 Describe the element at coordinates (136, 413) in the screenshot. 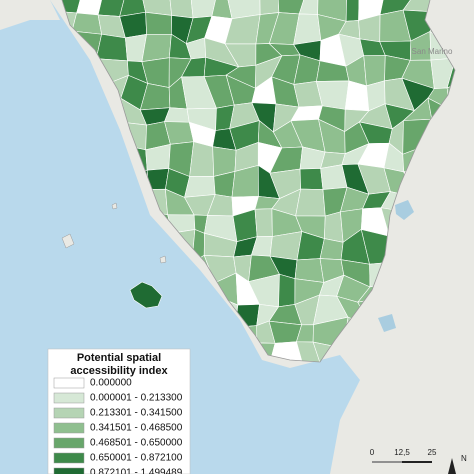

I see `legend-label: 0.213301 - 0.341500` at that location.